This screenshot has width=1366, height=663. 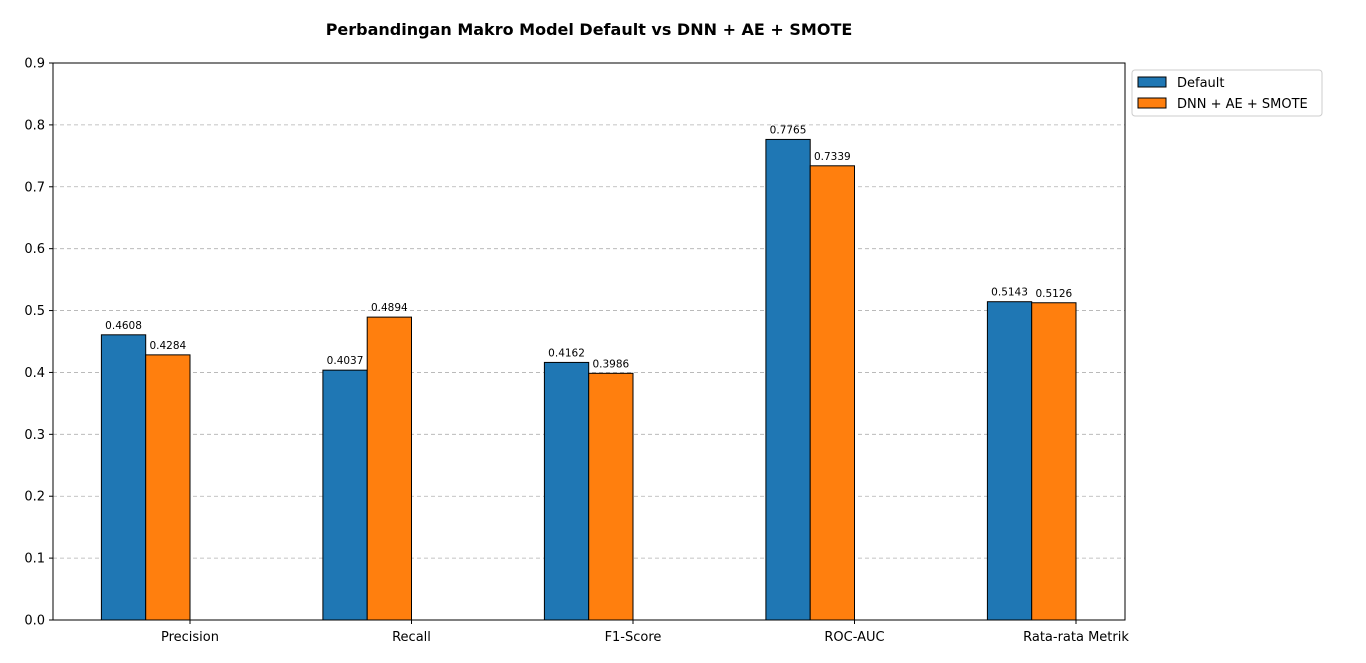 What do you see at coordinates (34, 64) in the screenshot?
I see `y-tick-label: 0.9` at bounding box center [34, 64].